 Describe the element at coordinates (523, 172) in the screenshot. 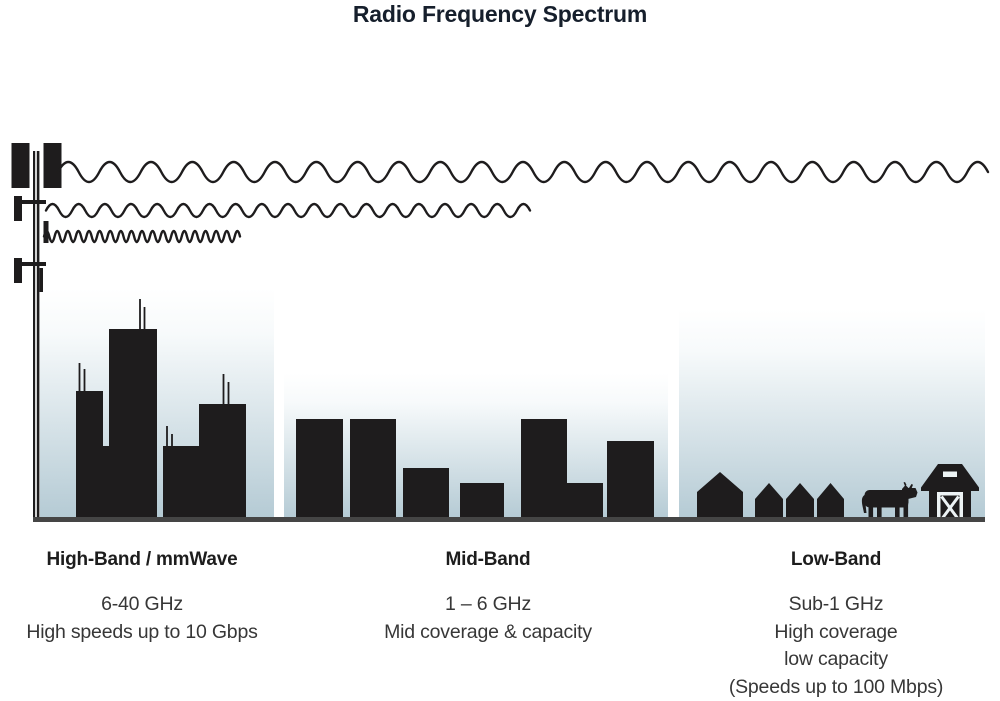

I see `long-wavelength-wave` at that location.